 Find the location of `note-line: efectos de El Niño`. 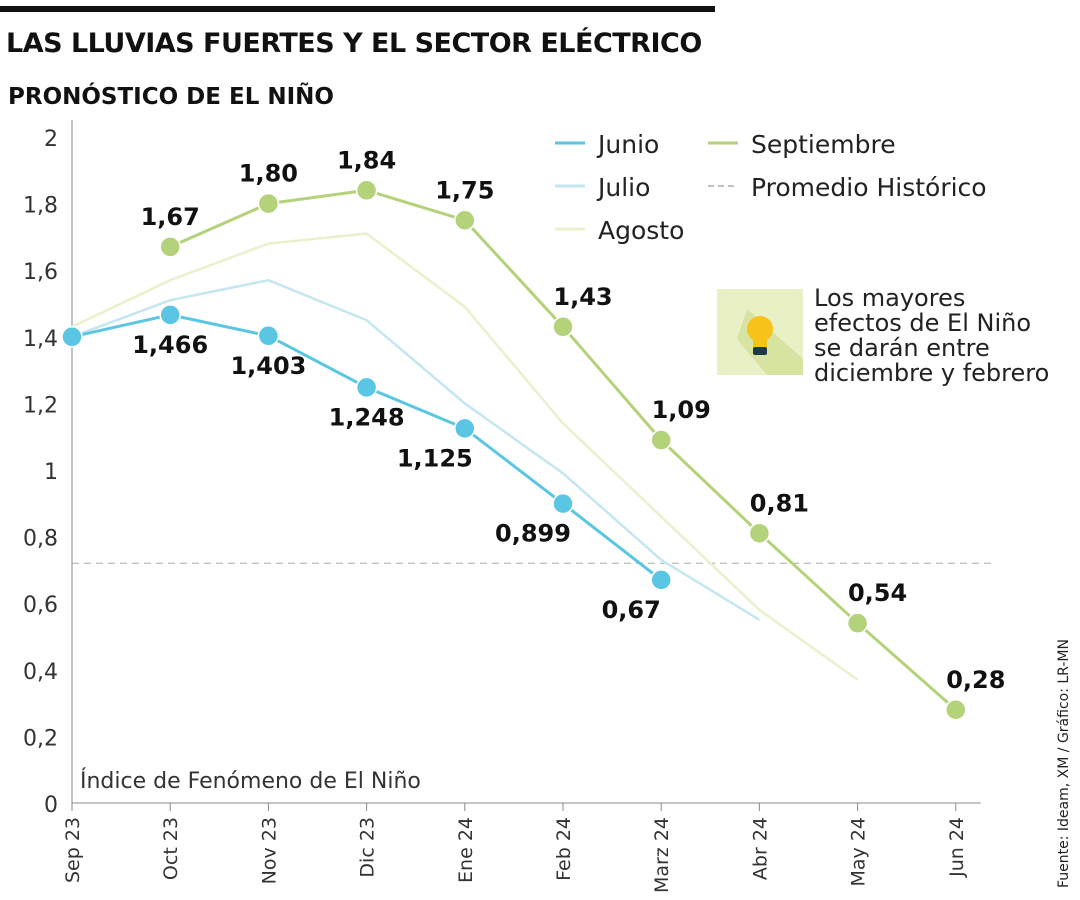

note-line: efectos de El Niño is located at coordinates (923, 323).